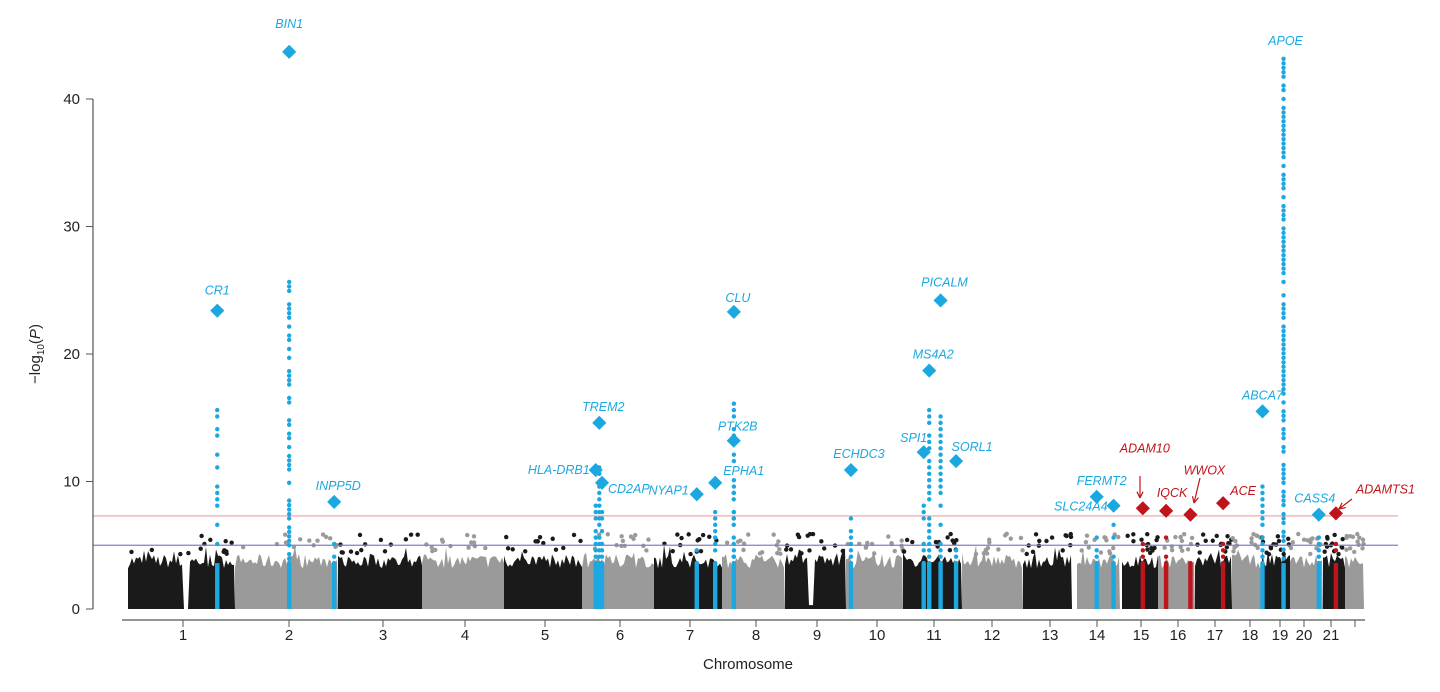 This screenshot has width=1440, height=692. Describe the element at coordinates (543, 570) in the screenshot. I see `chromosome-5-points` at that location.